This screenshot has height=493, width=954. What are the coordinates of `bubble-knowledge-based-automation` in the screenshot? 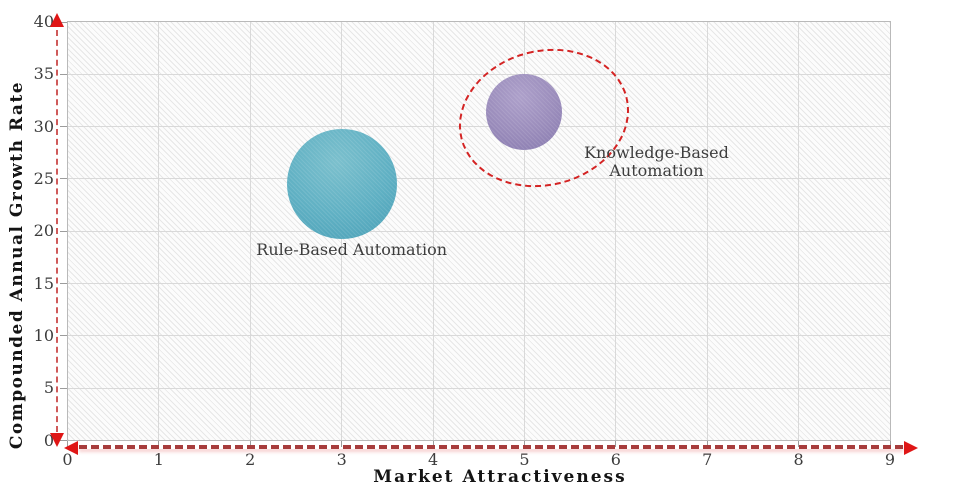 It's located at (524, 111).